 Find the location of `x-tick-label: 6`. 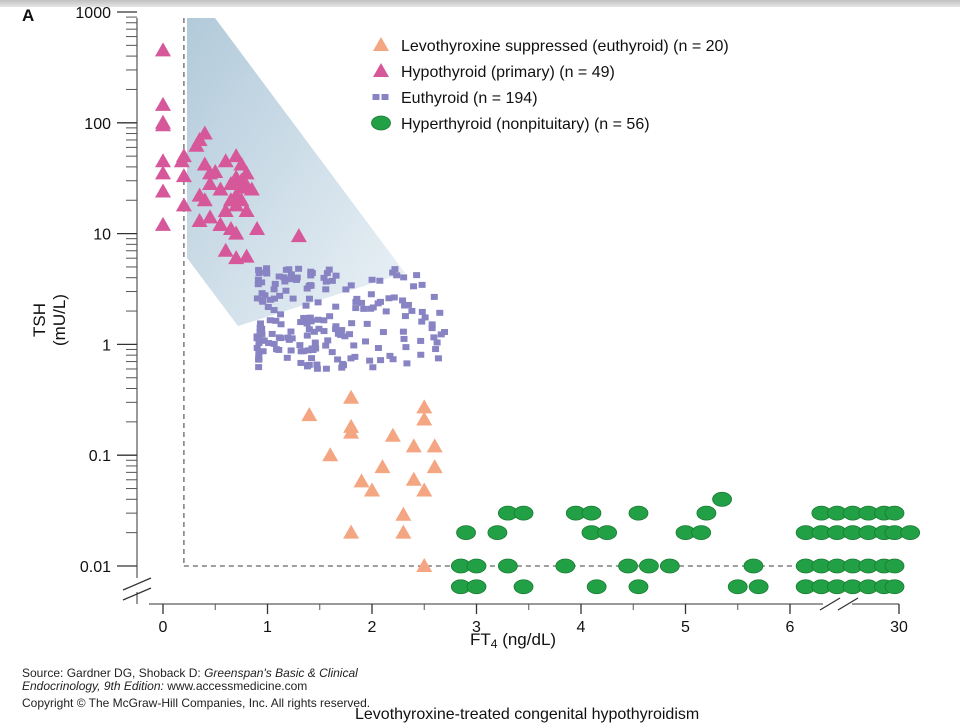

x-tick-label: 6 is located at coordinates (790, 627).